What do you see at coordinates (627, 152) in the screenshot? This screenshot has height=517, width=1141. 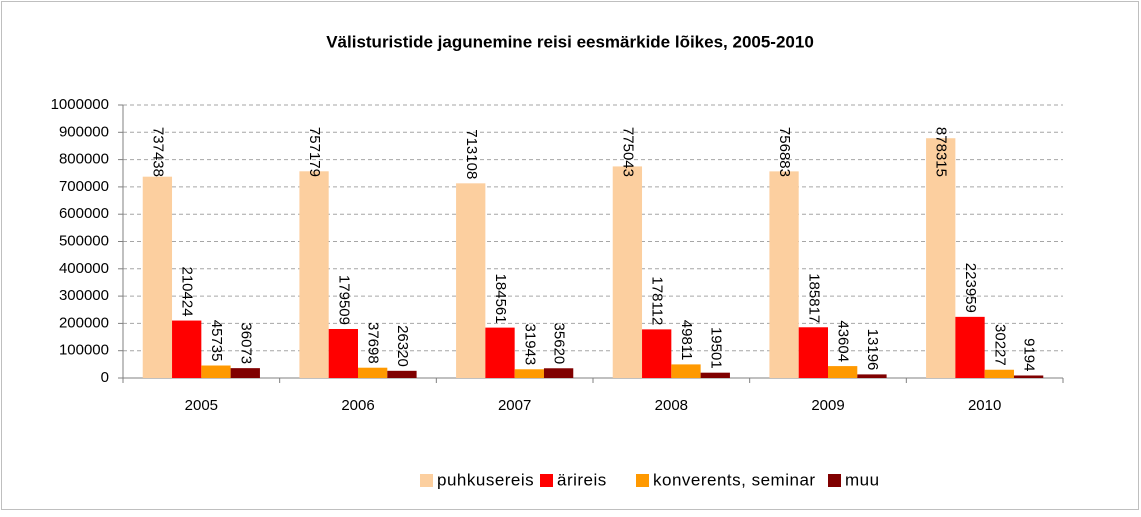 I see `data-label: 775043` at bounding box center [627, 152].